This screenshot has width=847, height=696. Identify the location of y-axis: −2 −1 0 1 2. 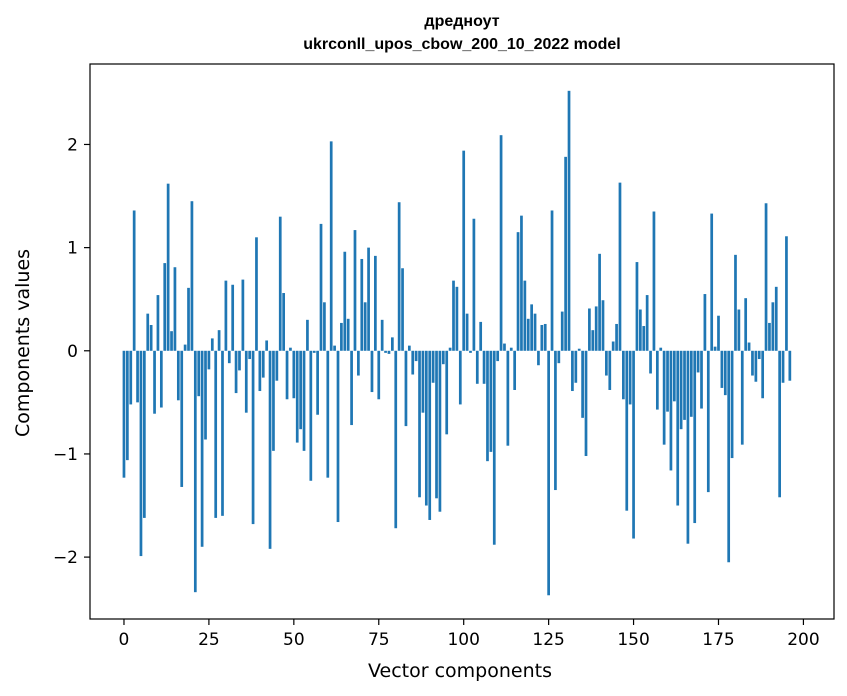
(71, 351).